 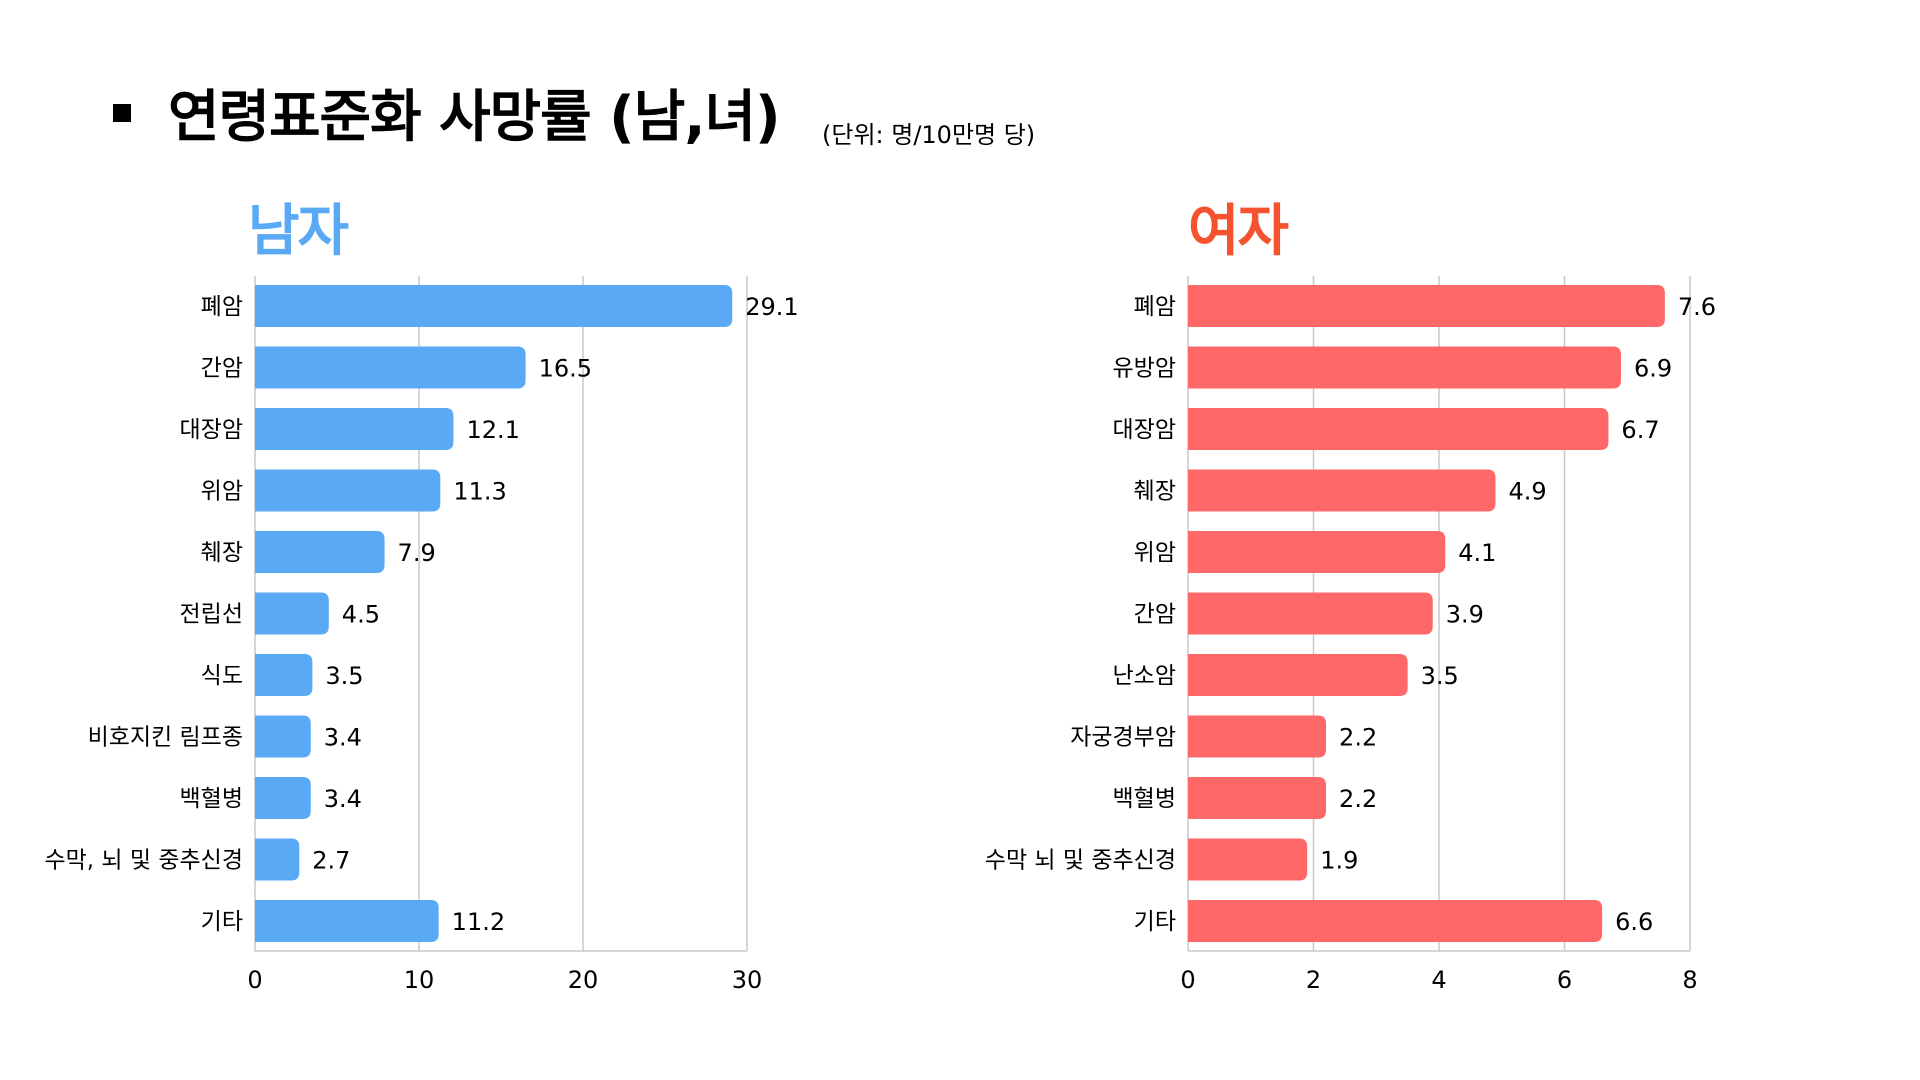 What do you see at coordinates (1527, 492) in the screenshot?
I see `female-value-label: 4.9` at bounding box center [1527, 492].